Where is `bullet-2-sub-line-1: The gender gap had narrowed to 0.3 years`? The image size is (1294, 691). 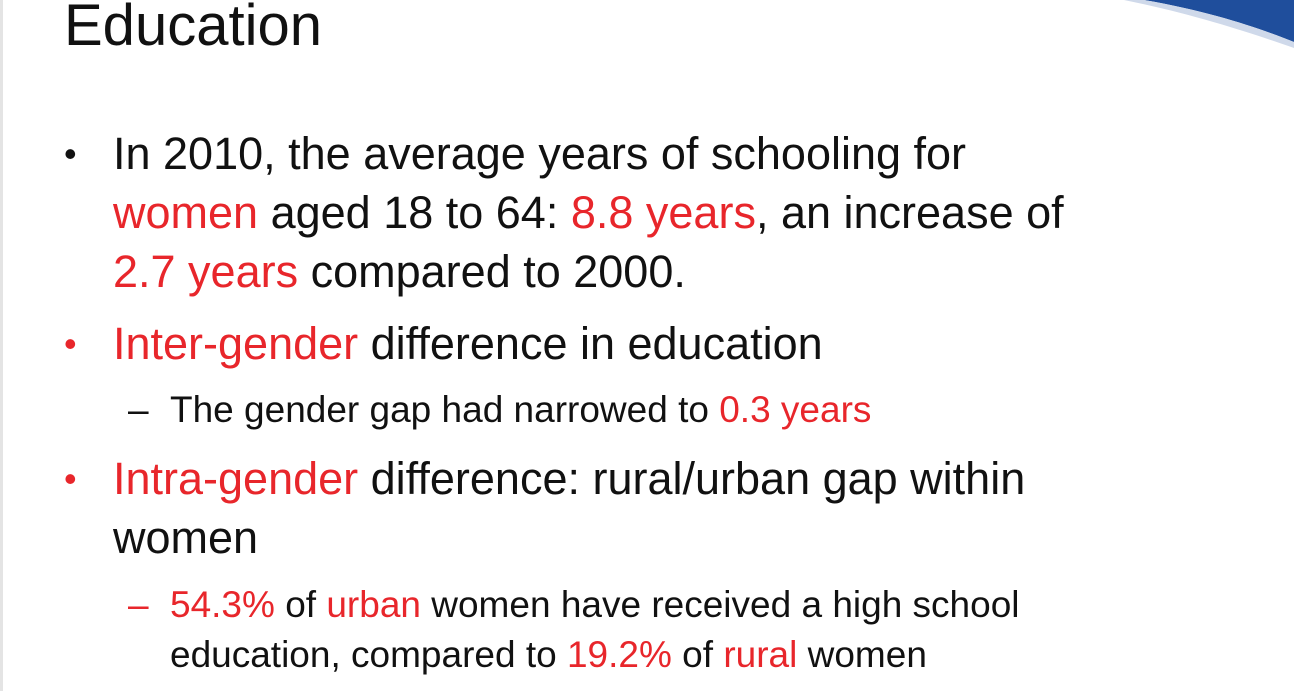
bullet-2-sub-line-1: The gender gap had narrowed to 0.3 years is located at coordinates (520, 410).